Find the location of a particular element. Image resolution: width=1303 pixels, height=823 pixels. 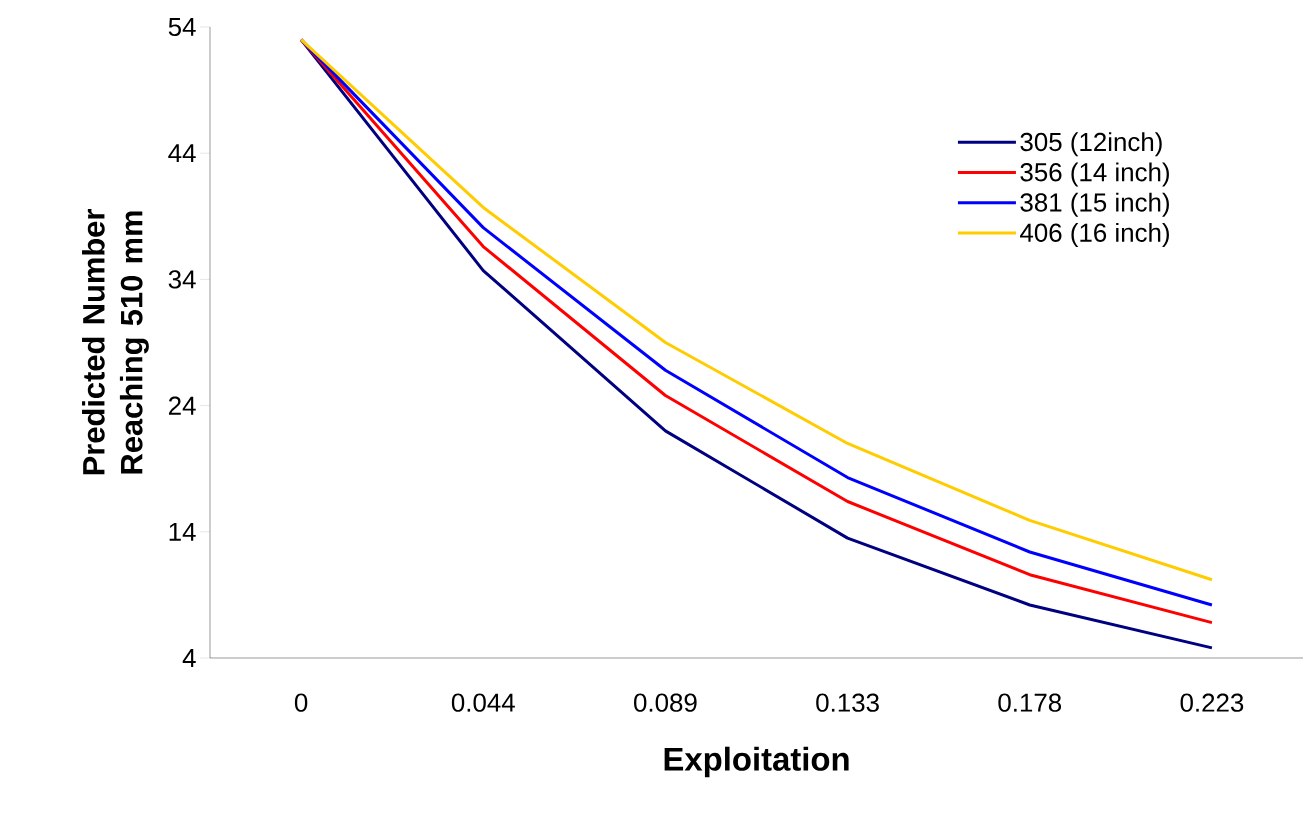

y-tick-label: 54 is located at coordinates (182, 27).